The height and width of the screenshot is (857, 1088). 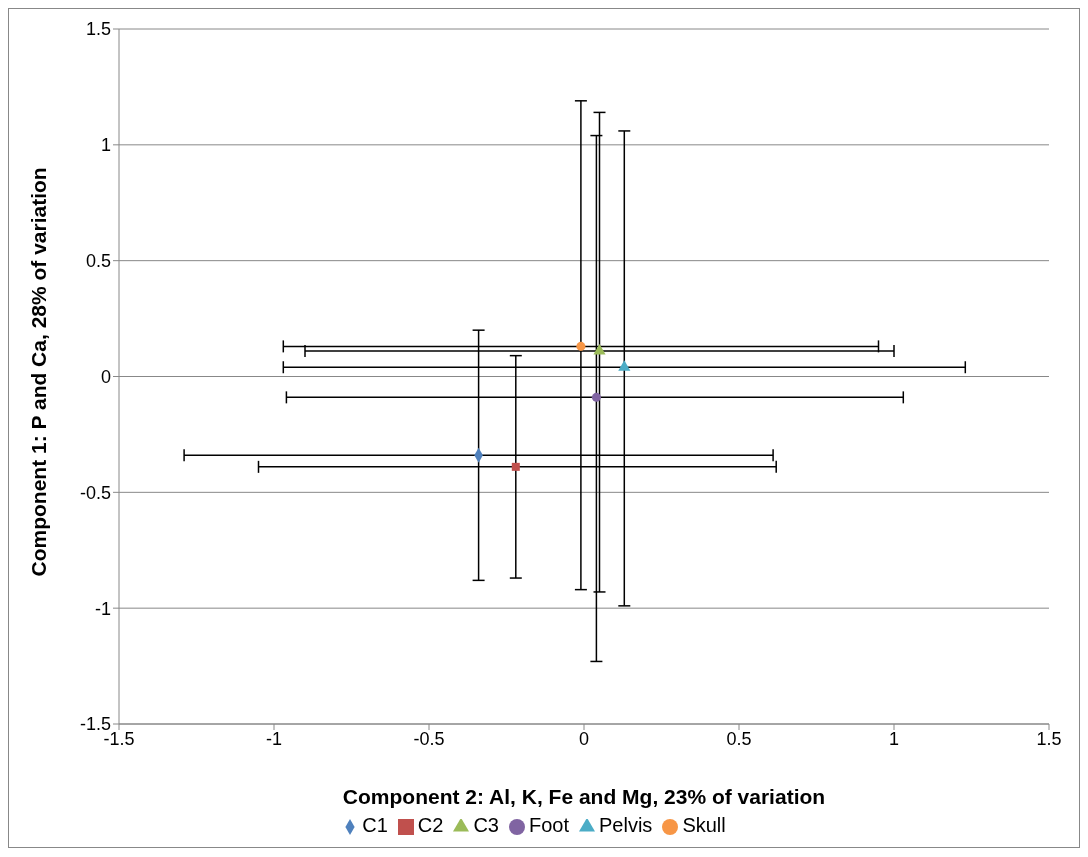 What do you see at coordinates (430, 825) in the screenshot?
I see `legend-label: C2` at bounding box center [430, 825].